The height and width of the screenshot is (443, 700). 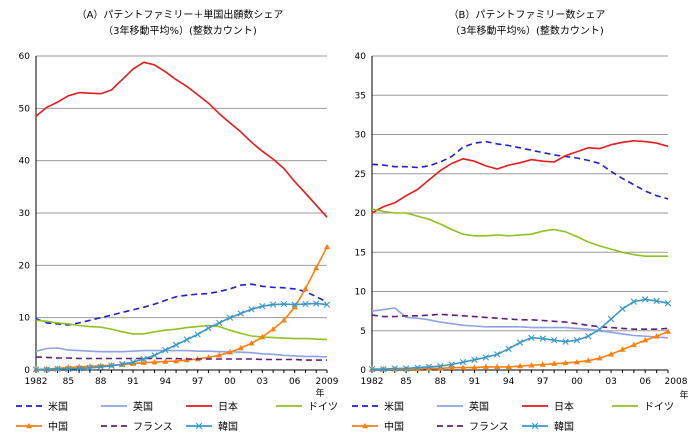 I want to click on x-tick-label: 2009, so click(x=327, y=382).